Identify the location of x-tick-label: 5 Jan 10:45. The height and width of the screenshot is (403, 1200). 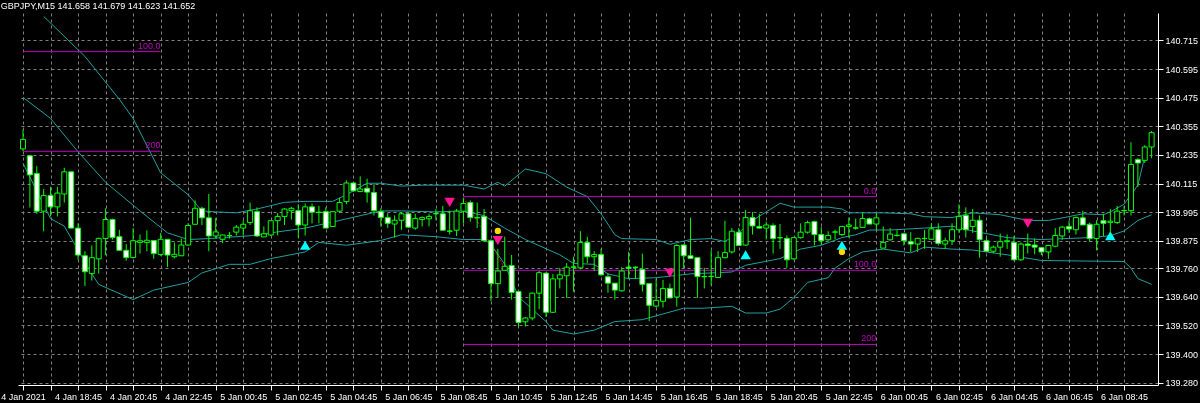
(519, 396).